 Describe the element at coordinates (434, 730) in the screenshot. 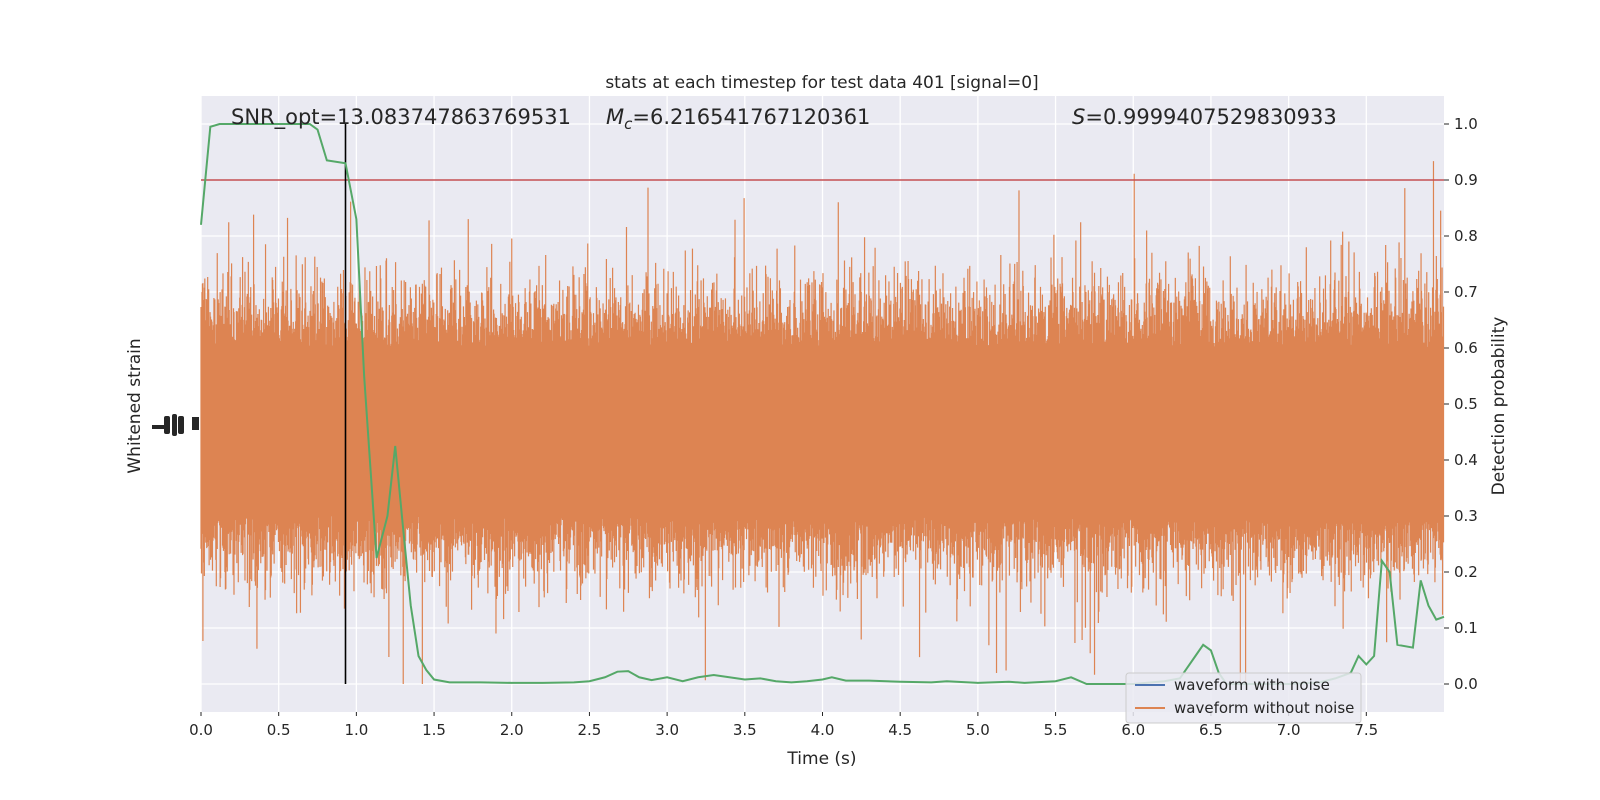

I see `x-tick-label-3: 1.5` at that location.